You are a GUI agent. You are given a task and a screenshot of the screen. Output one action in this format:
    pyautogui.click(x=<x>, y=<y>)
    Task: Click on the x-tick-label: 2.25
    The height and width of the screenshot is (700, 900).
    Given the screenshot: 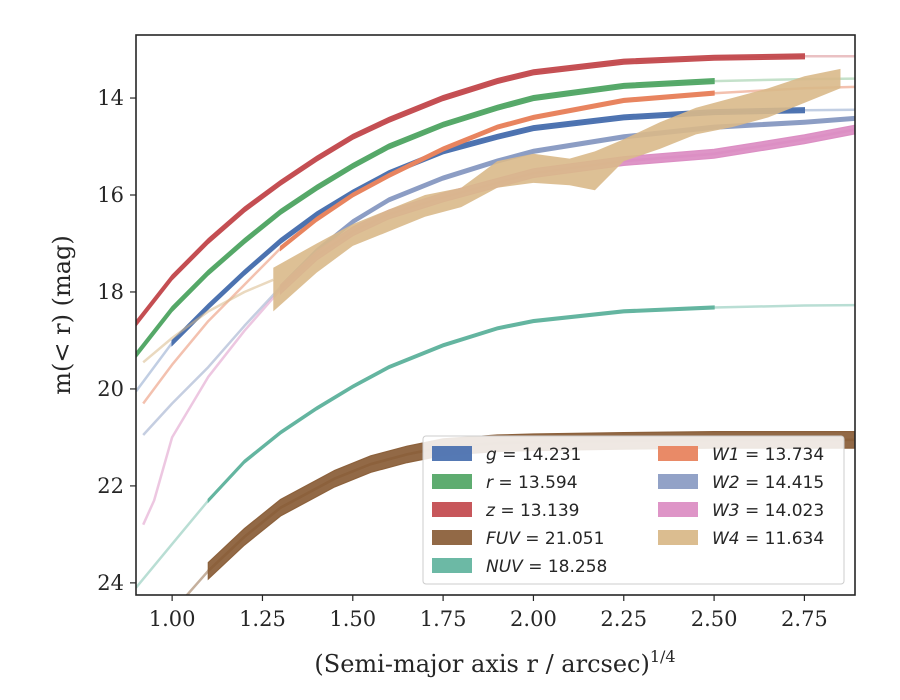 What is the action you would take?
    pyautogui.click(x=623, y=619)
    